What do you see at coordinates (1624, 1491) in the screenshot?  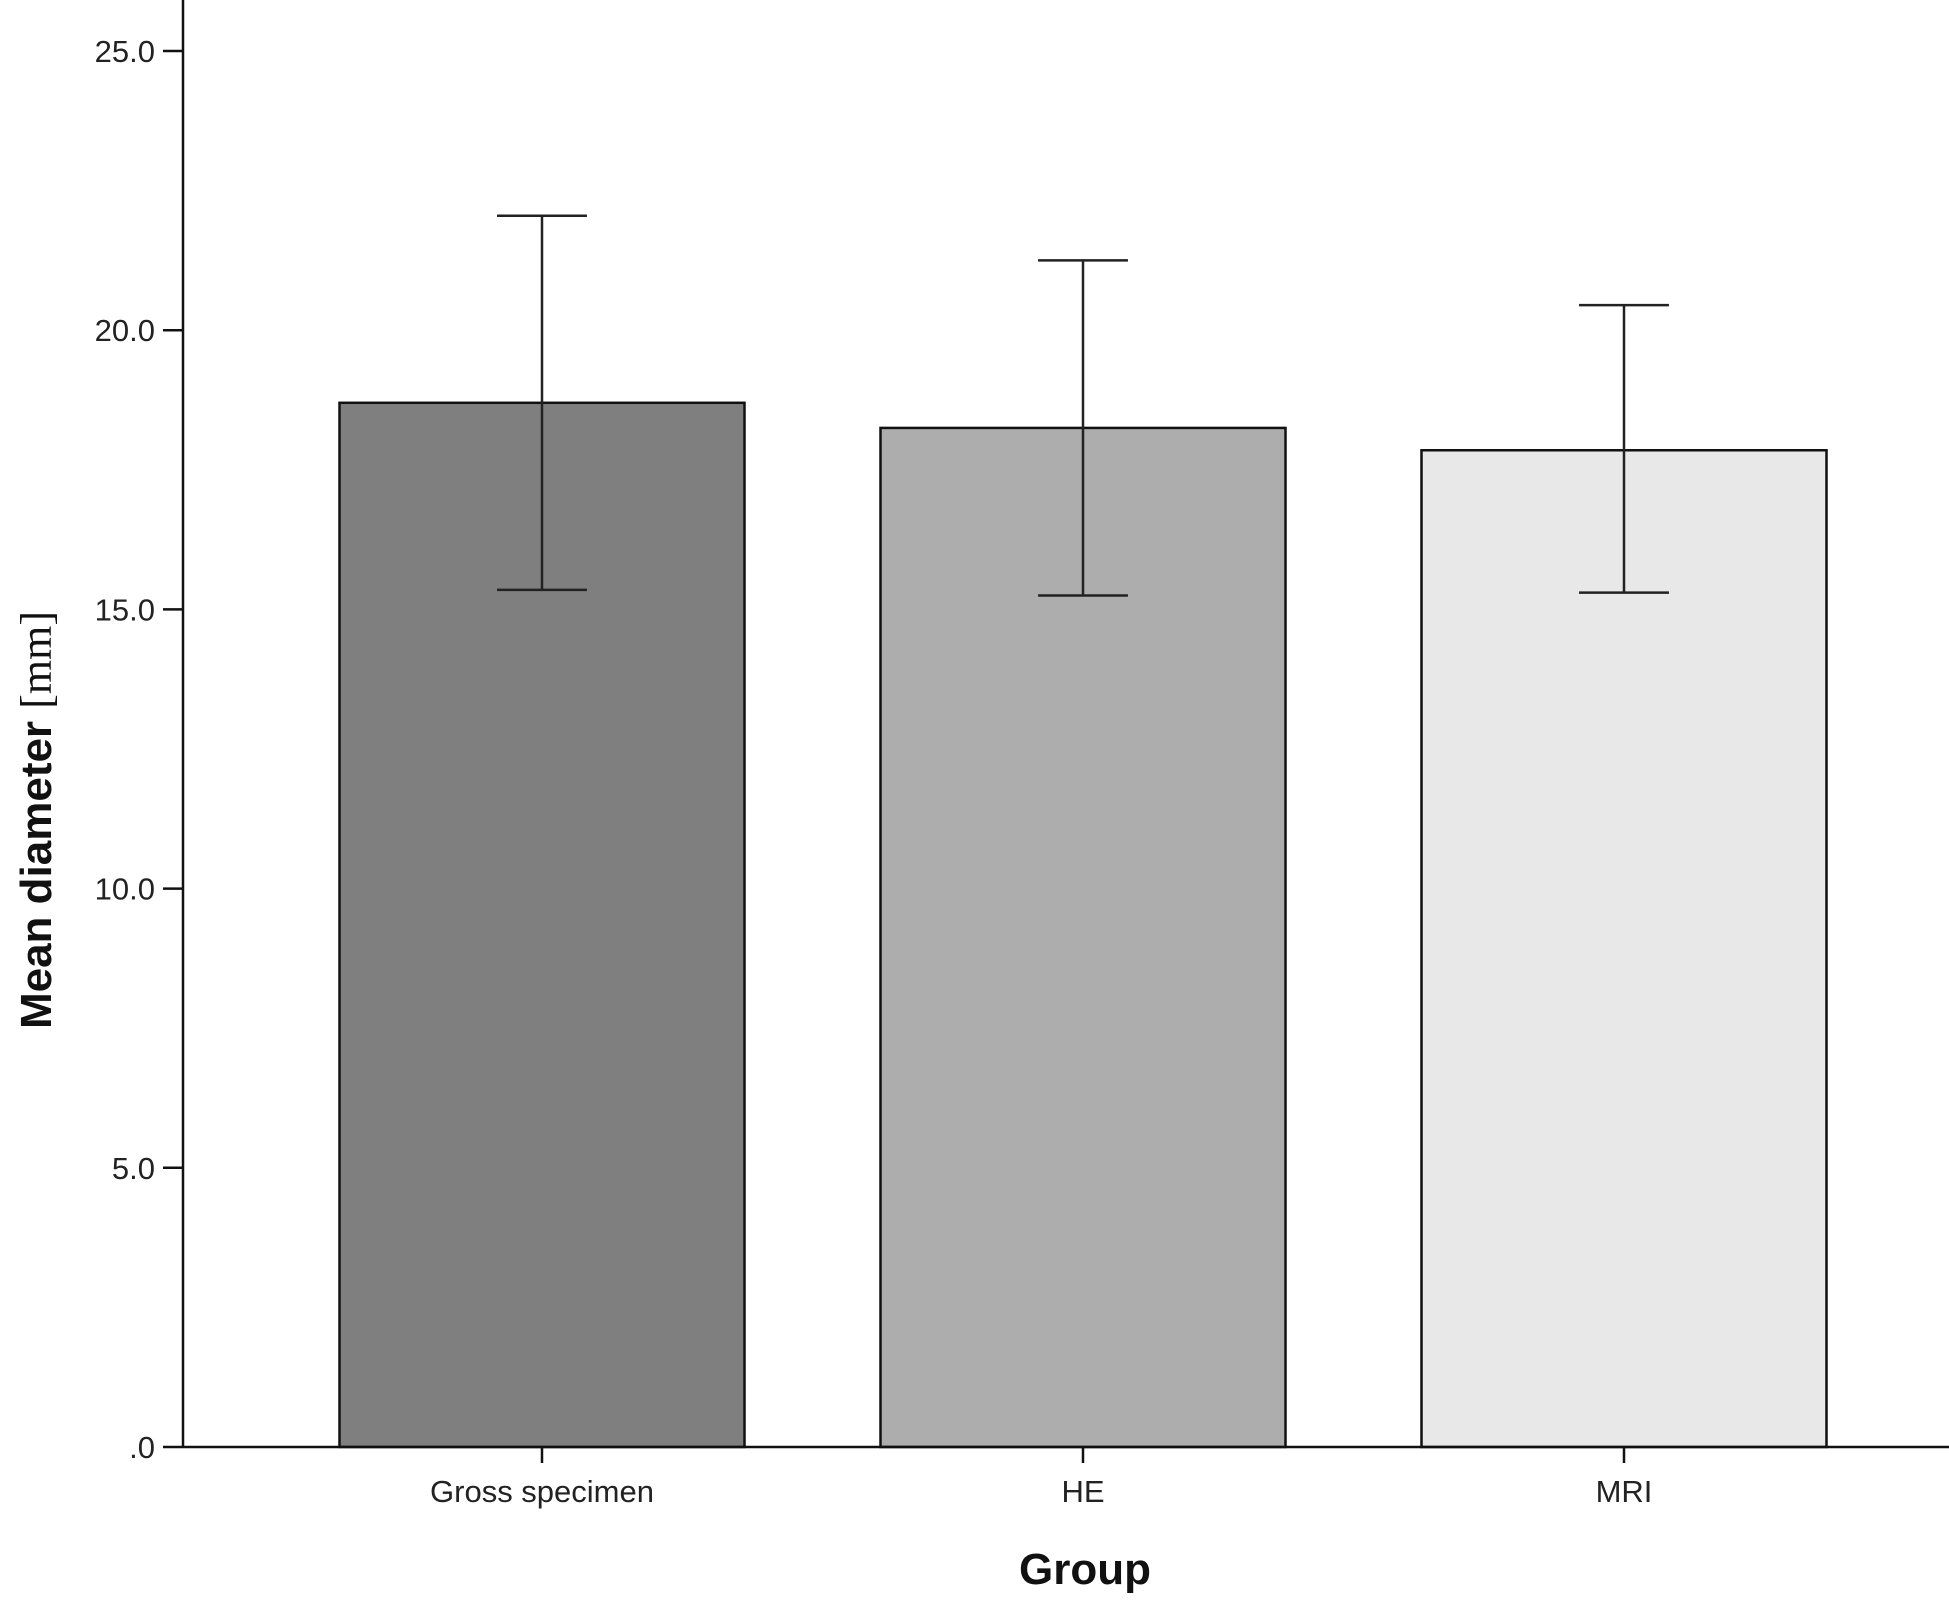 I see `x-tick-label-2: MRI` at bounding box center [1624, 1491].